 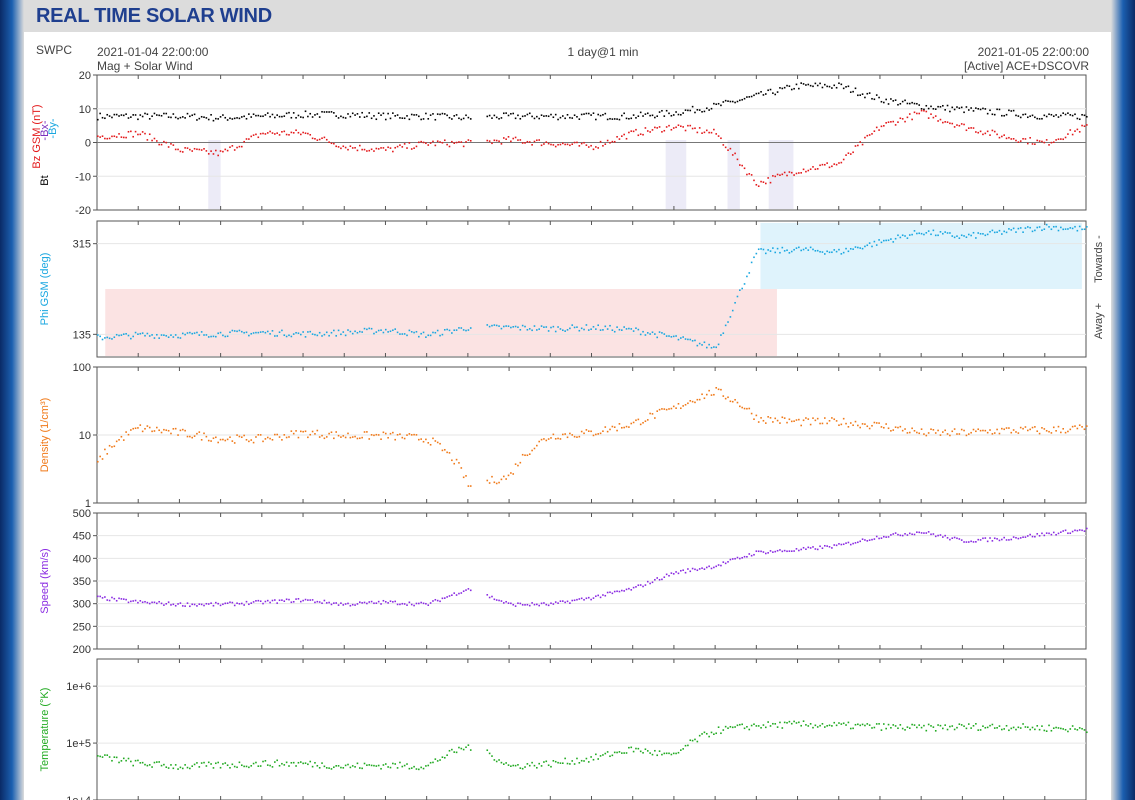 I want to click on resolution-label: 1 day@1 min, so click(x=603, y=52).